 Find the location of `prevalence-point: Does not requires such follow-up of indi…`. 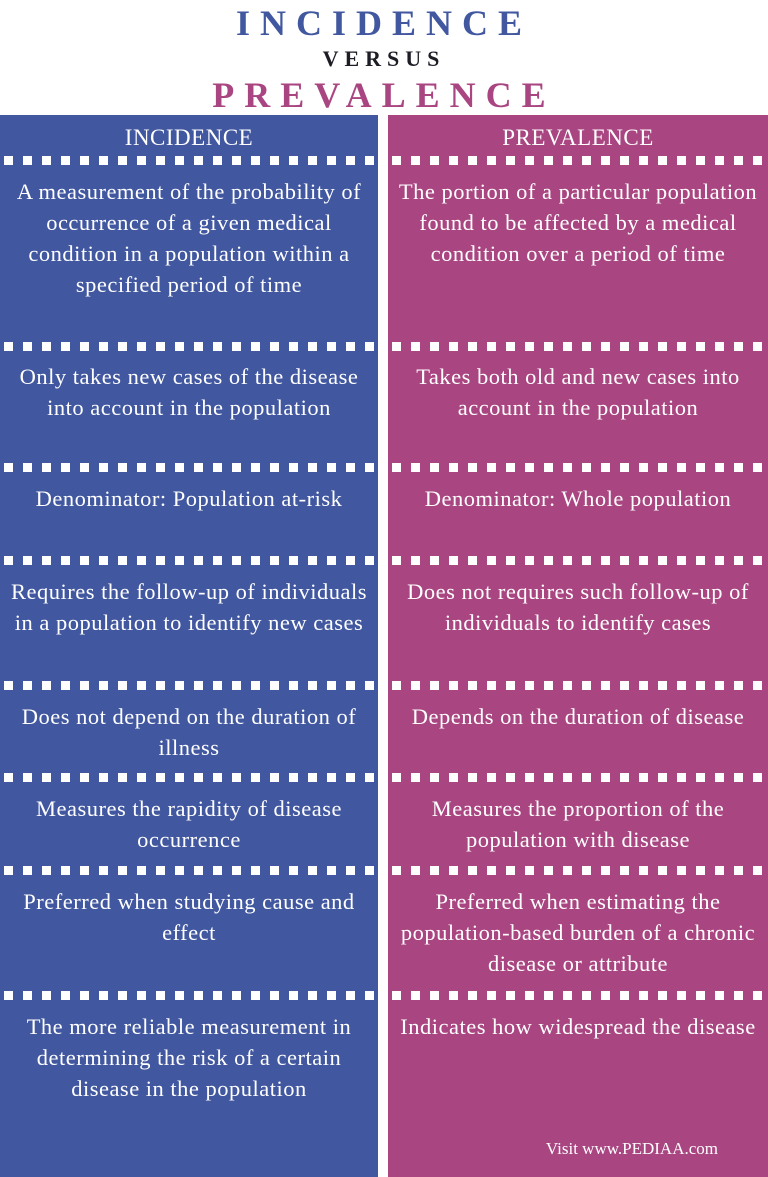

prevalence-point: Does not requires such follow-up of indi… is located at coordinates (578, 607).